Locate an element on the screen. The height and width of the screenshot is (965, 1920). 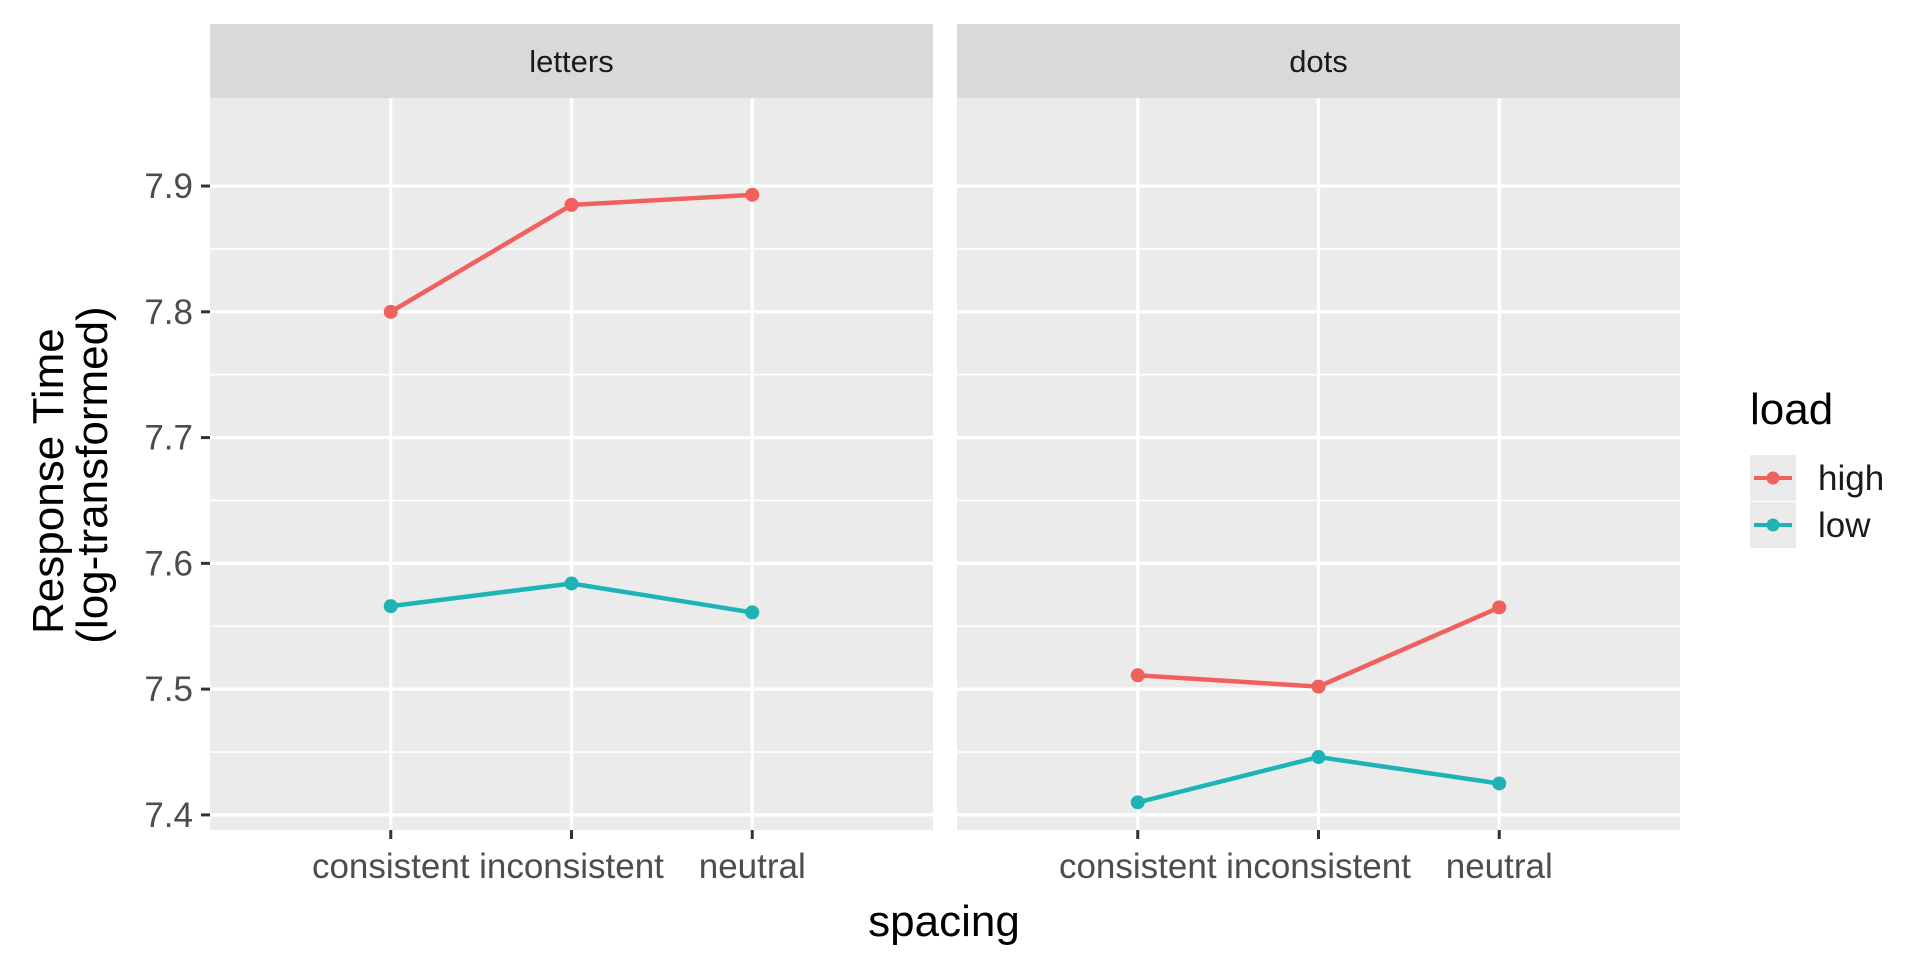
y-axis-title: Response Time (log-transformed) is located at coordinates (70, 474).